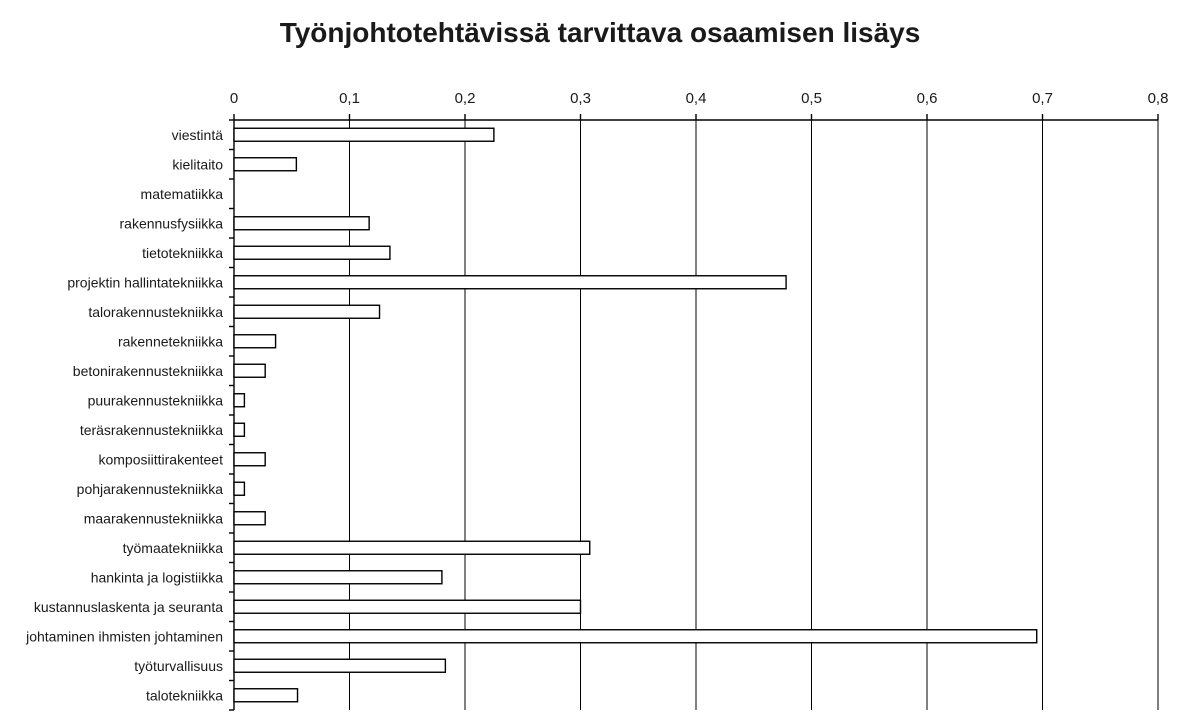 The height and width of the screenshot is (725, 1196). What do you see at coordinates (155, 312) in the screenshot?
I see `category-label-6: talorakennustekniikka` at bounding box center [155, 312].